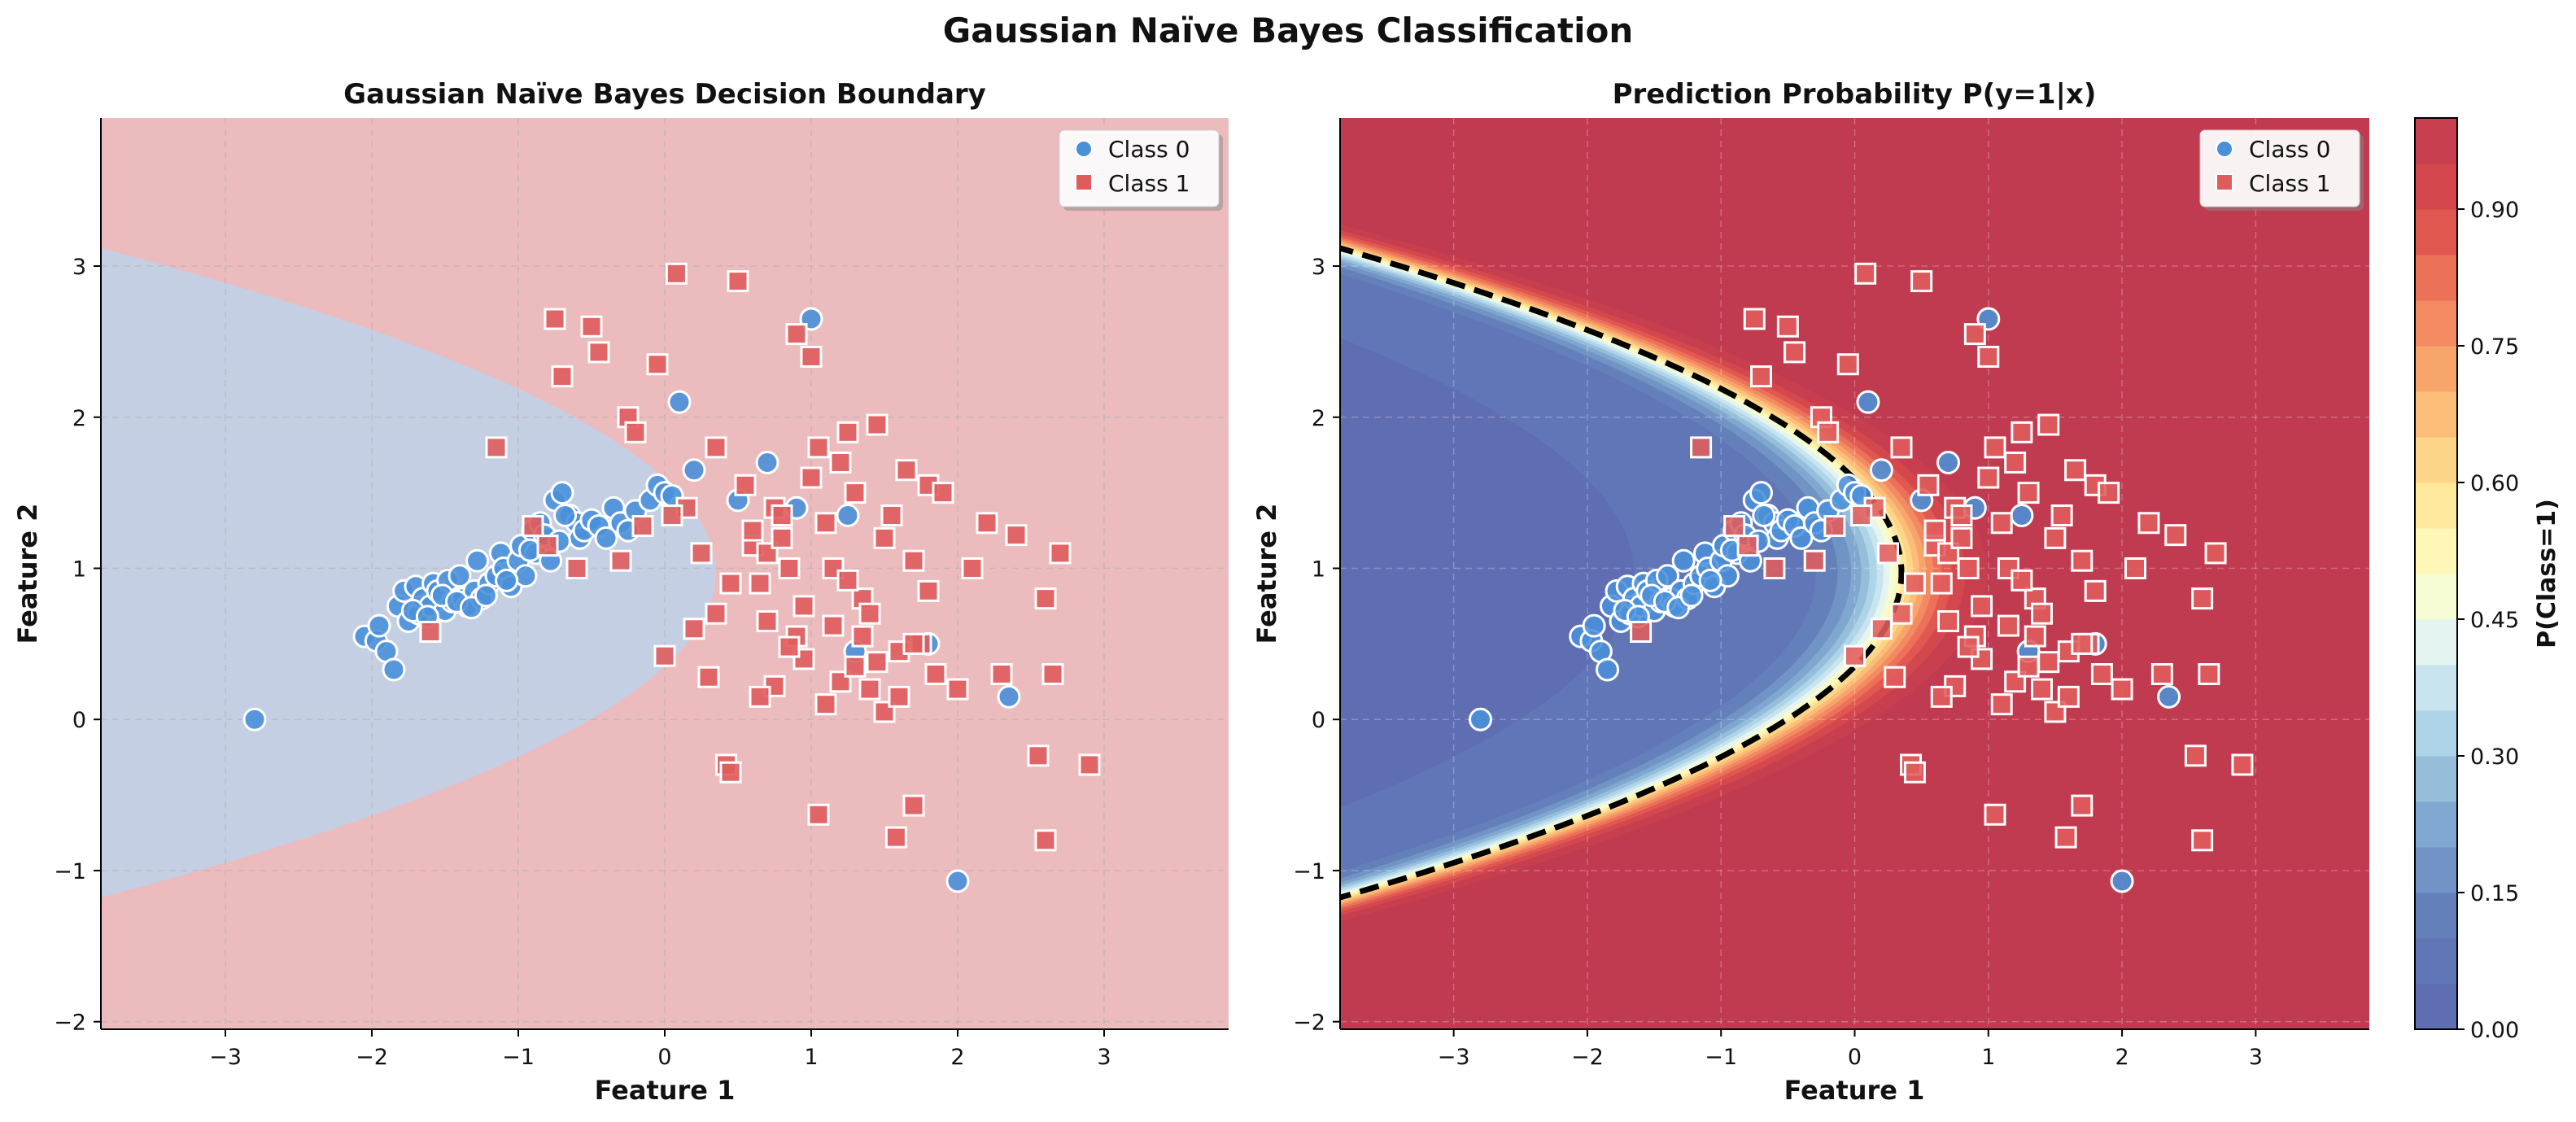  Describe the element at coordinates (1104, 1057) in the screenshot. I see `x-tick-label: 3` at that location.